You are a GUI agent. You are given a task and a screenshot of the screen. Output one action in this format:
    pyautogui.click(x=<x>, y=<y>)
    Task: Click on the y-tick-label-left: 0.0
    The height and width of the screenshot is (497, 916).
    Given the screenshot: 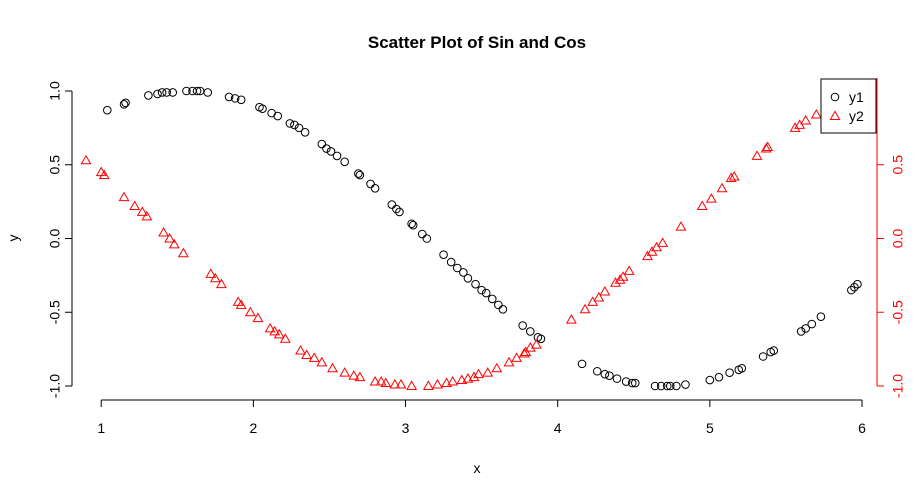 What is the action you would take?
    pyautogui.click(x=55, y=239)
    